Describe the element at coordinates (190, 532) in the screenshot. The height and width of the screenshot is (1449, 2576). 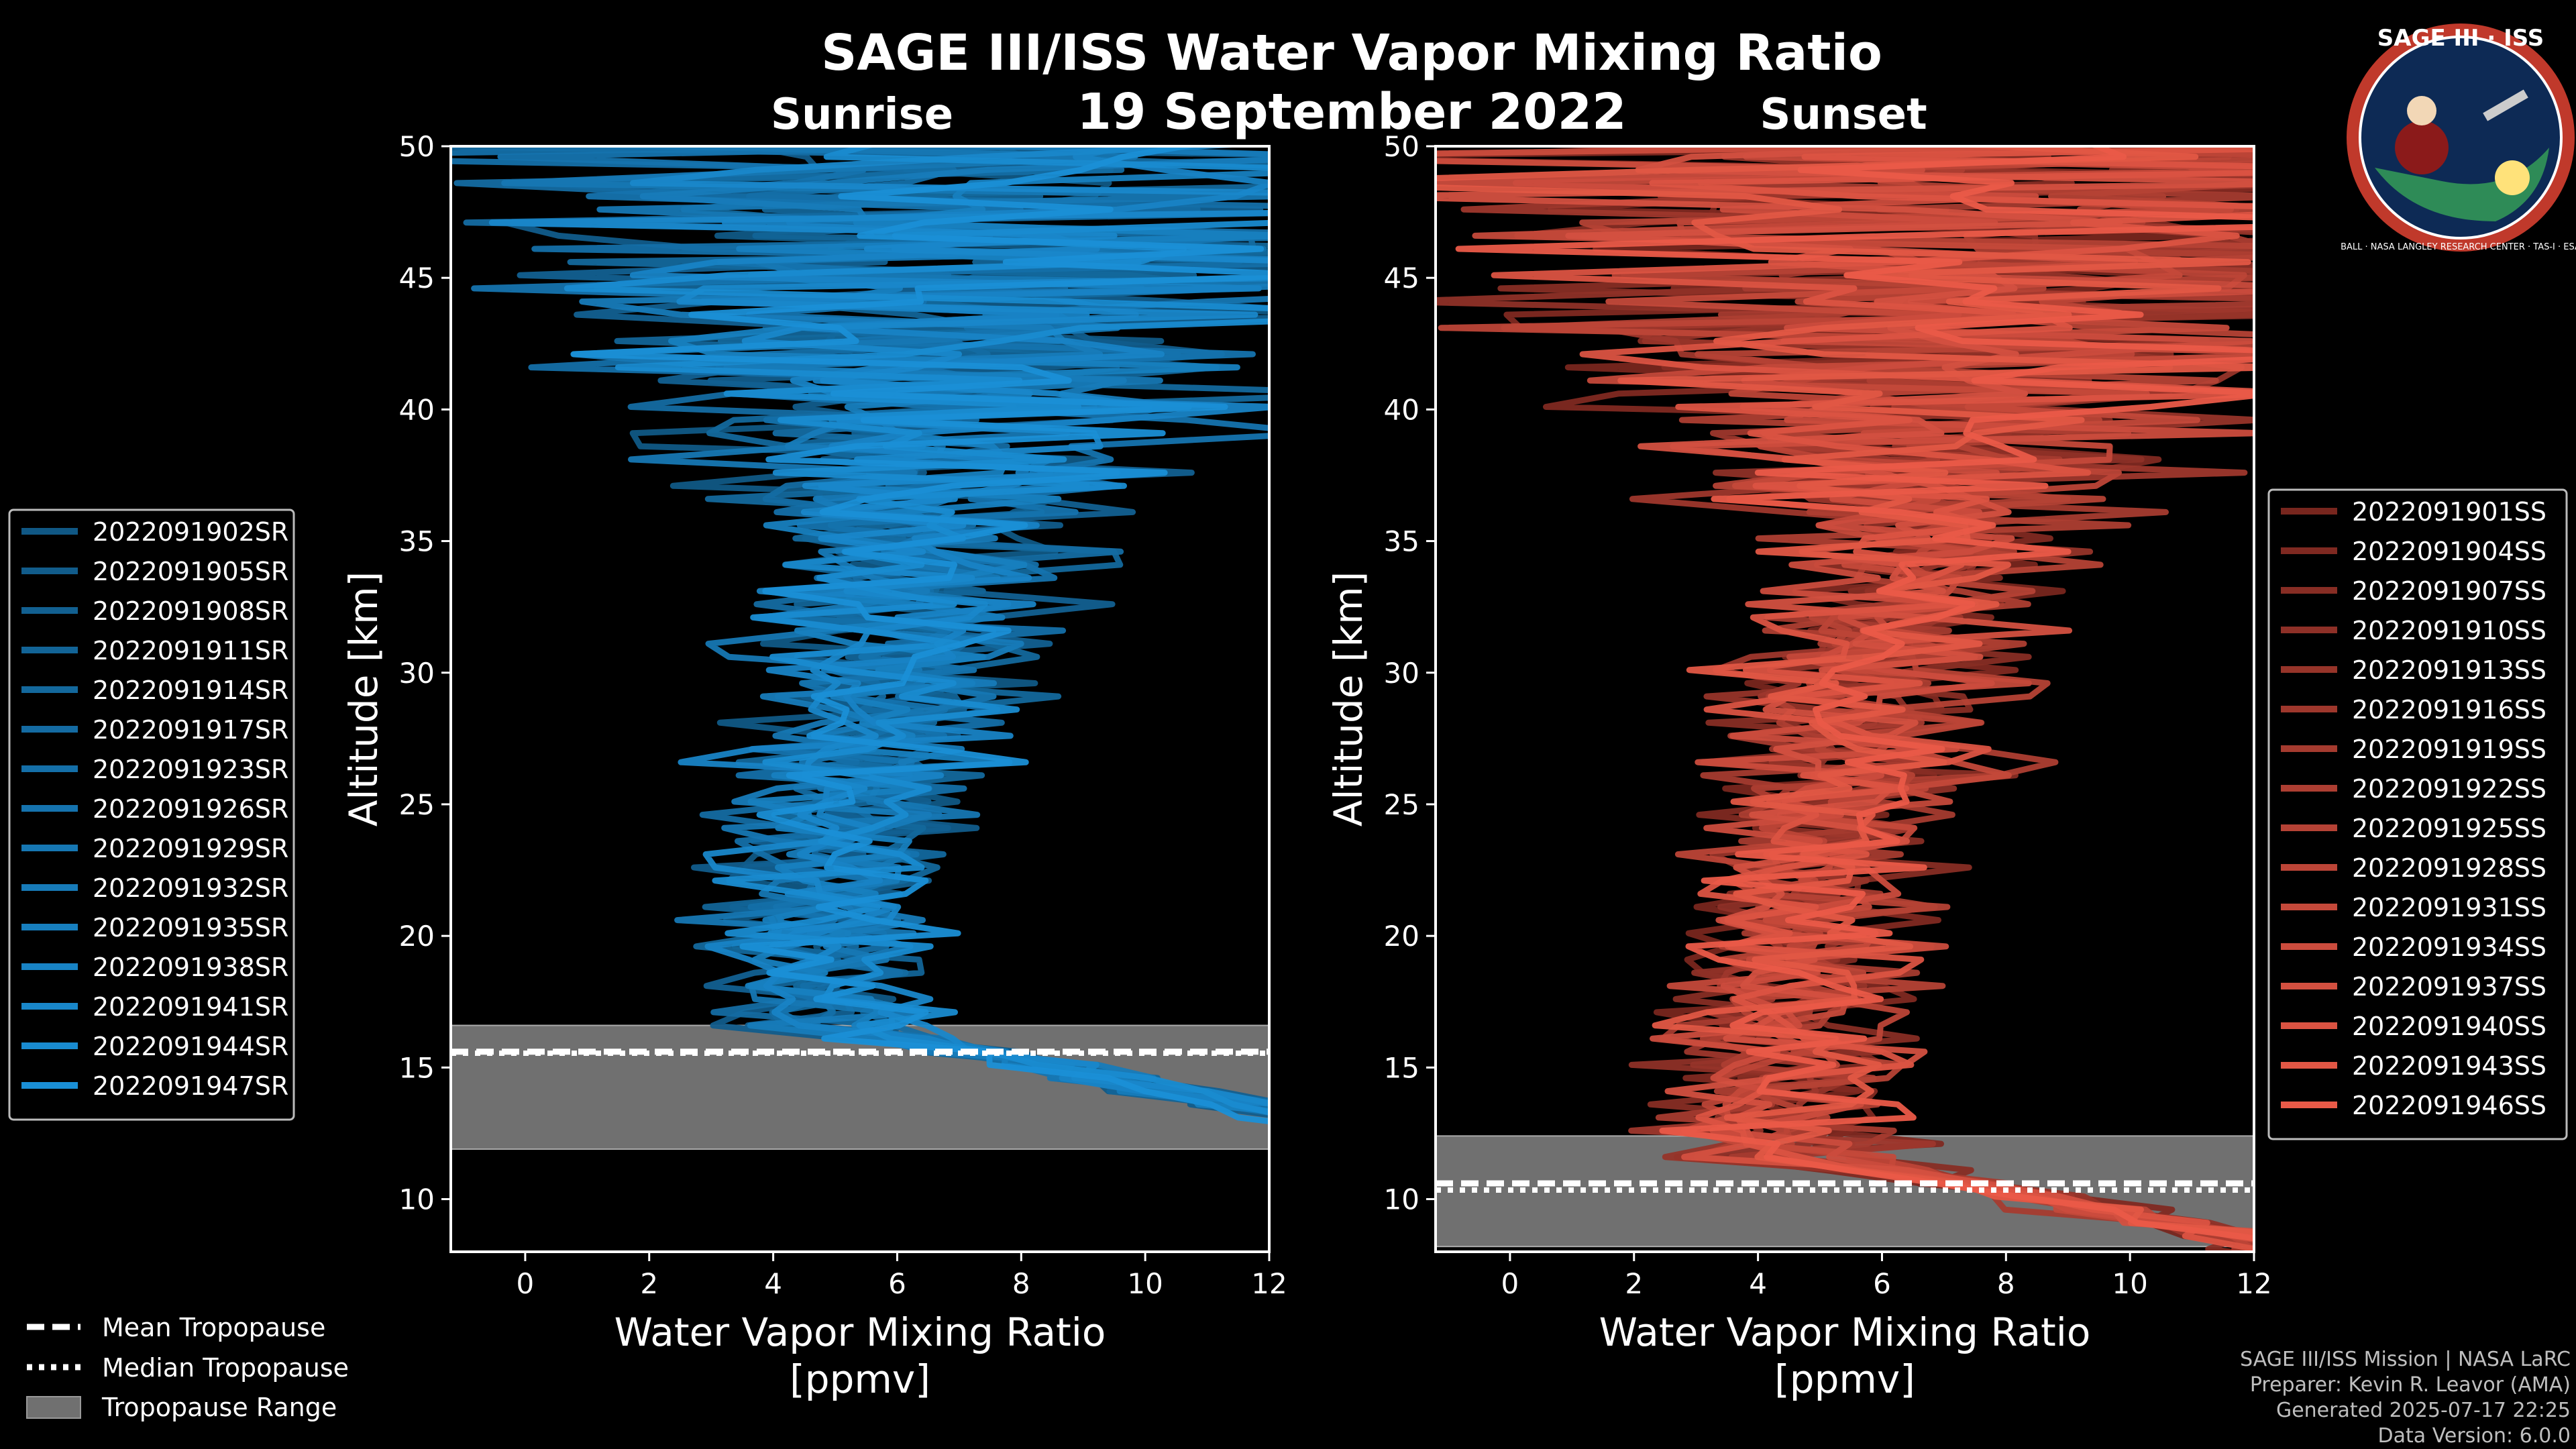
I see `sunrise-legend-label-2022091902SR: 2022091902SR` at that location.